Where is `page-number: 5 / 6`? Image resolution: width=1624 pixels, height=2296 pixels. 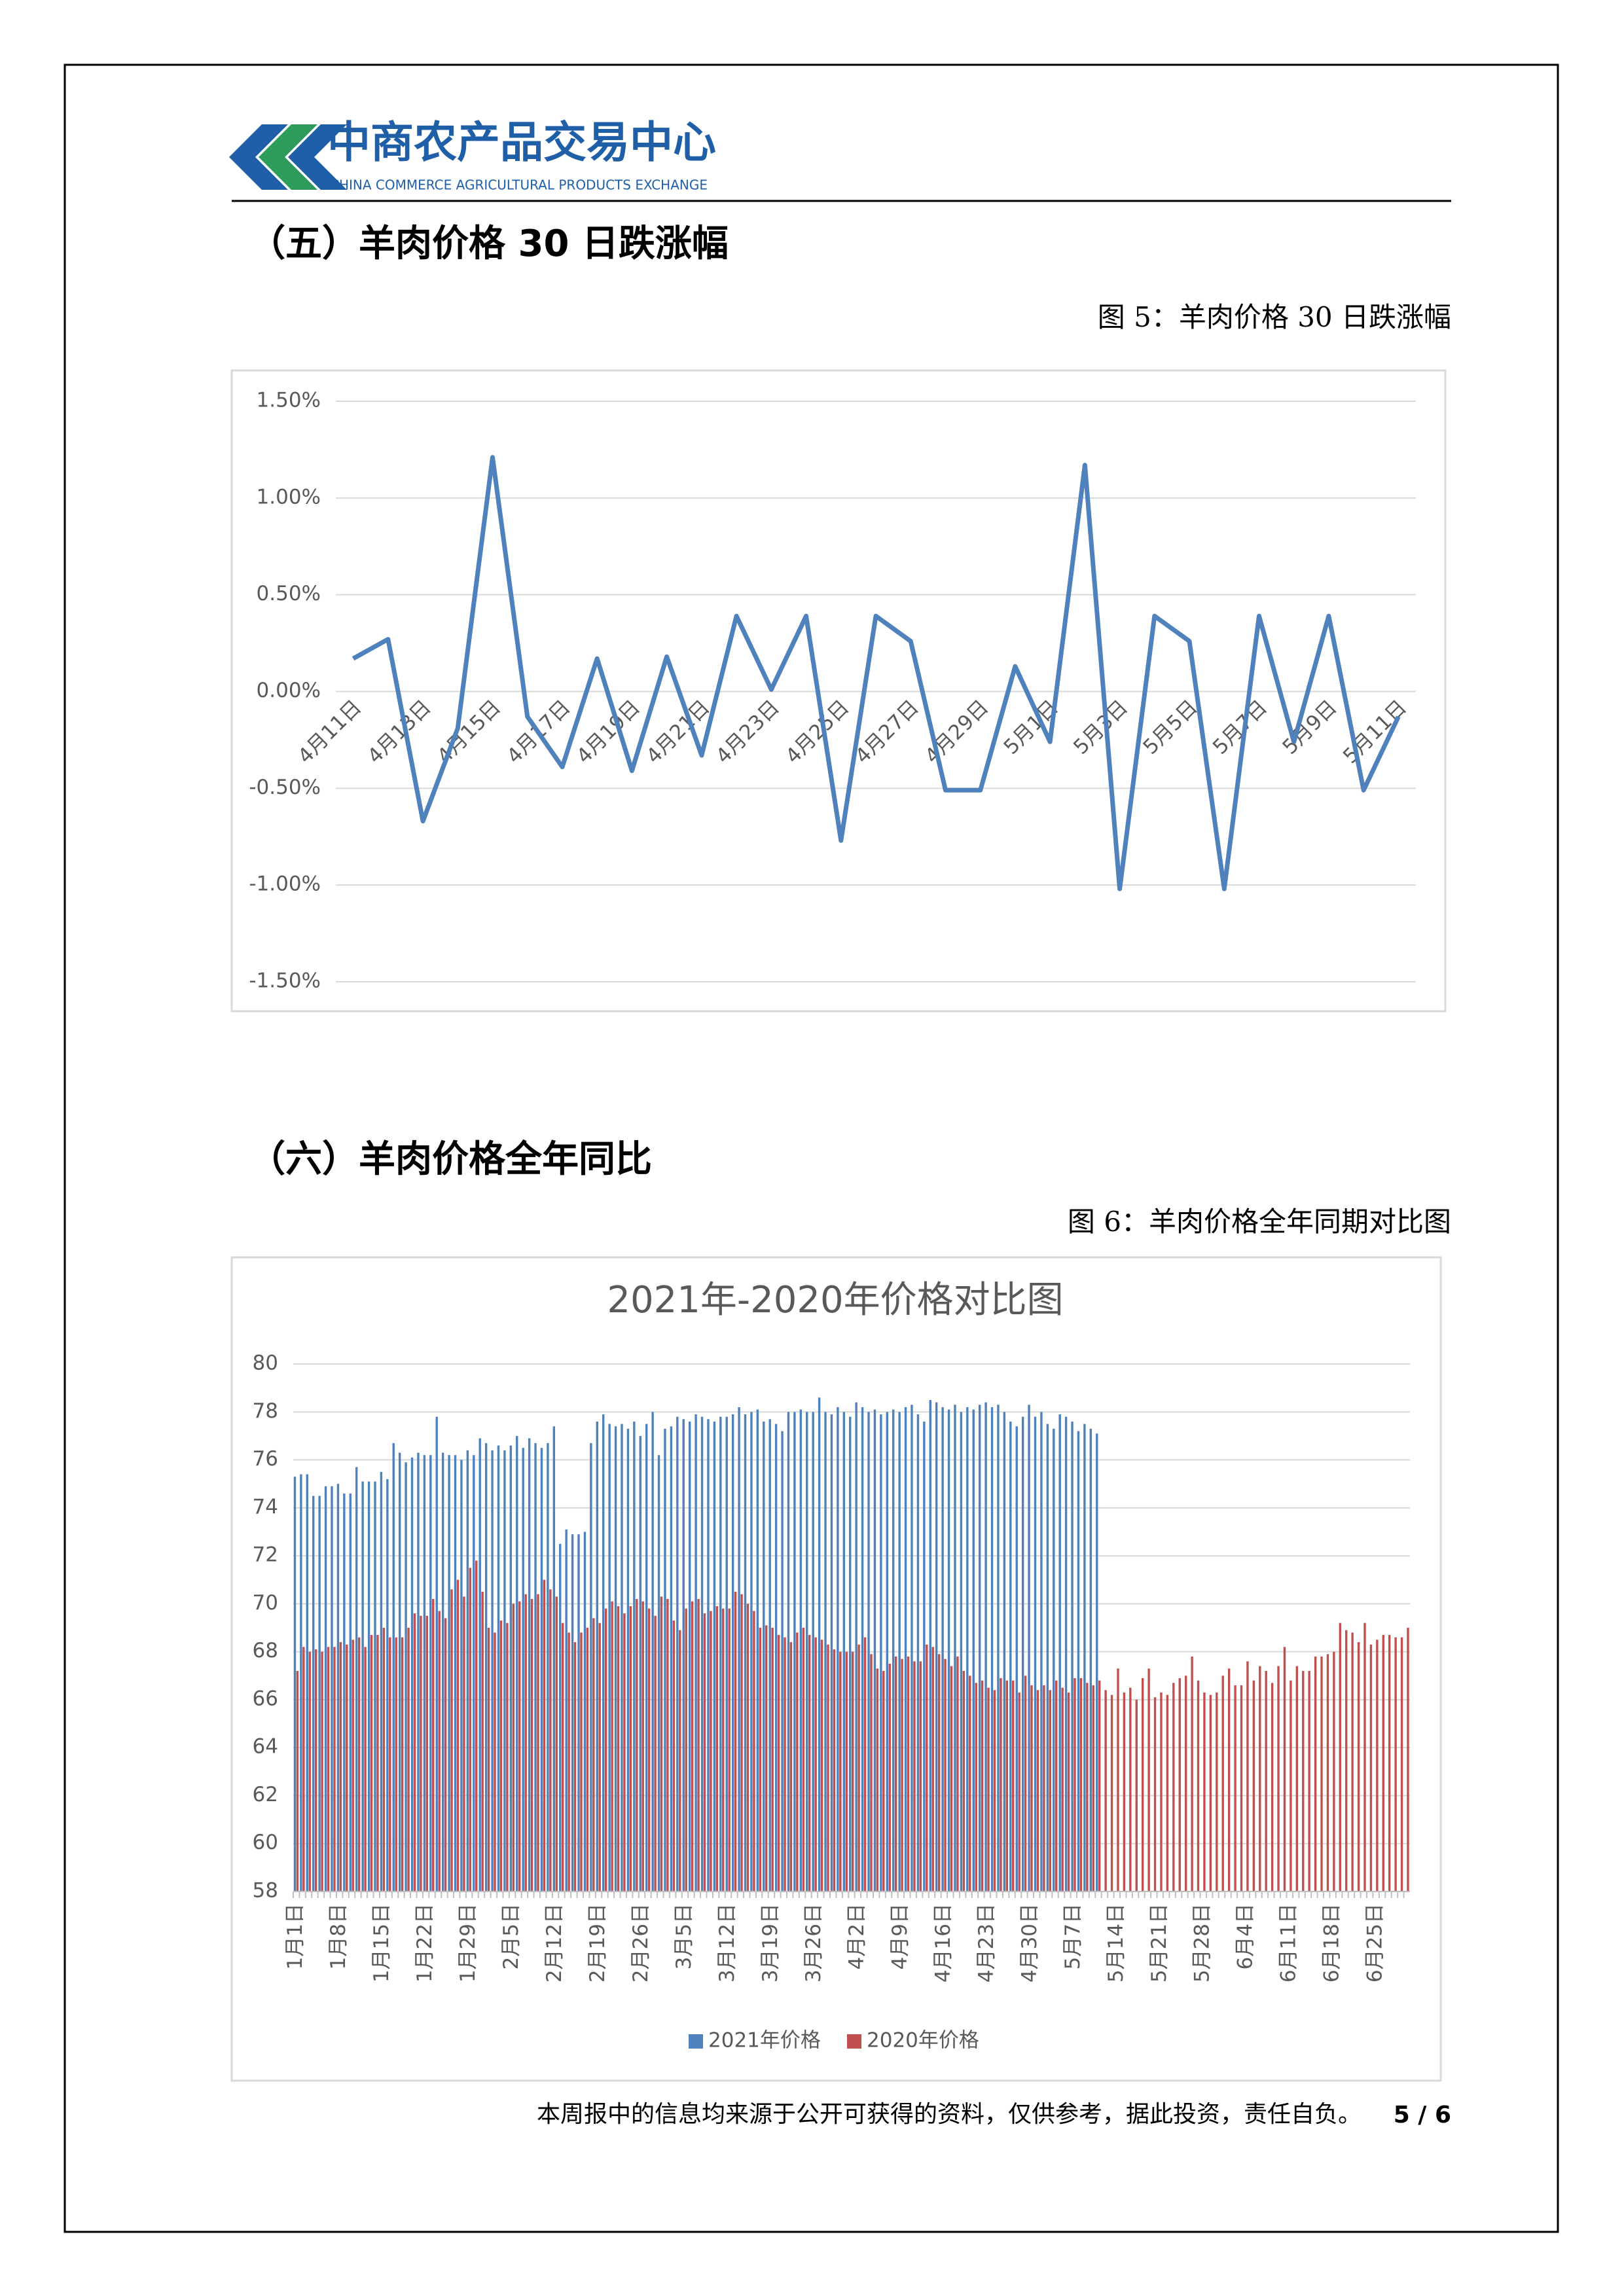 page-number: 5 / 6 is located at coordinates (1423, 2115).